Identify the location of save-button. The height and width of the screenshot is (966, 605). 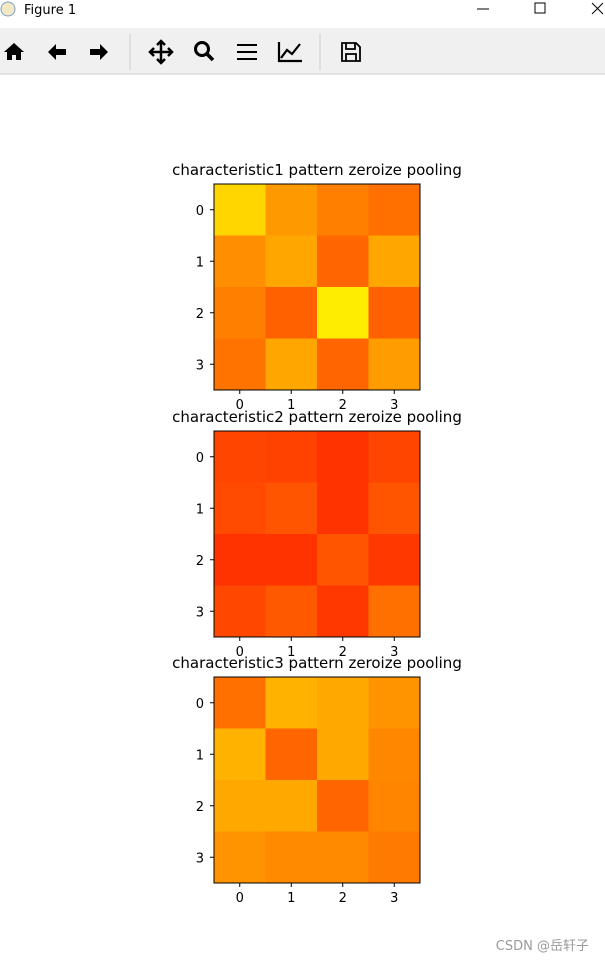
(351, 52).